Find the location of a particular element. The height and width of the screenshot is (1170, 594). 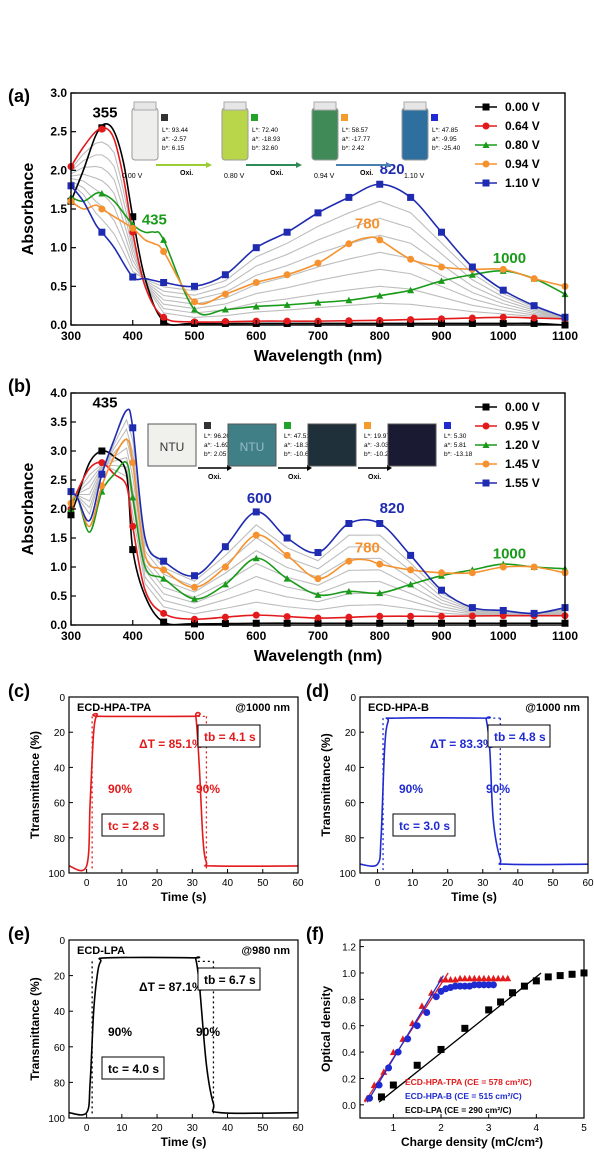

lab-value: b*: -13.18 is located at coordinates (458, 454).